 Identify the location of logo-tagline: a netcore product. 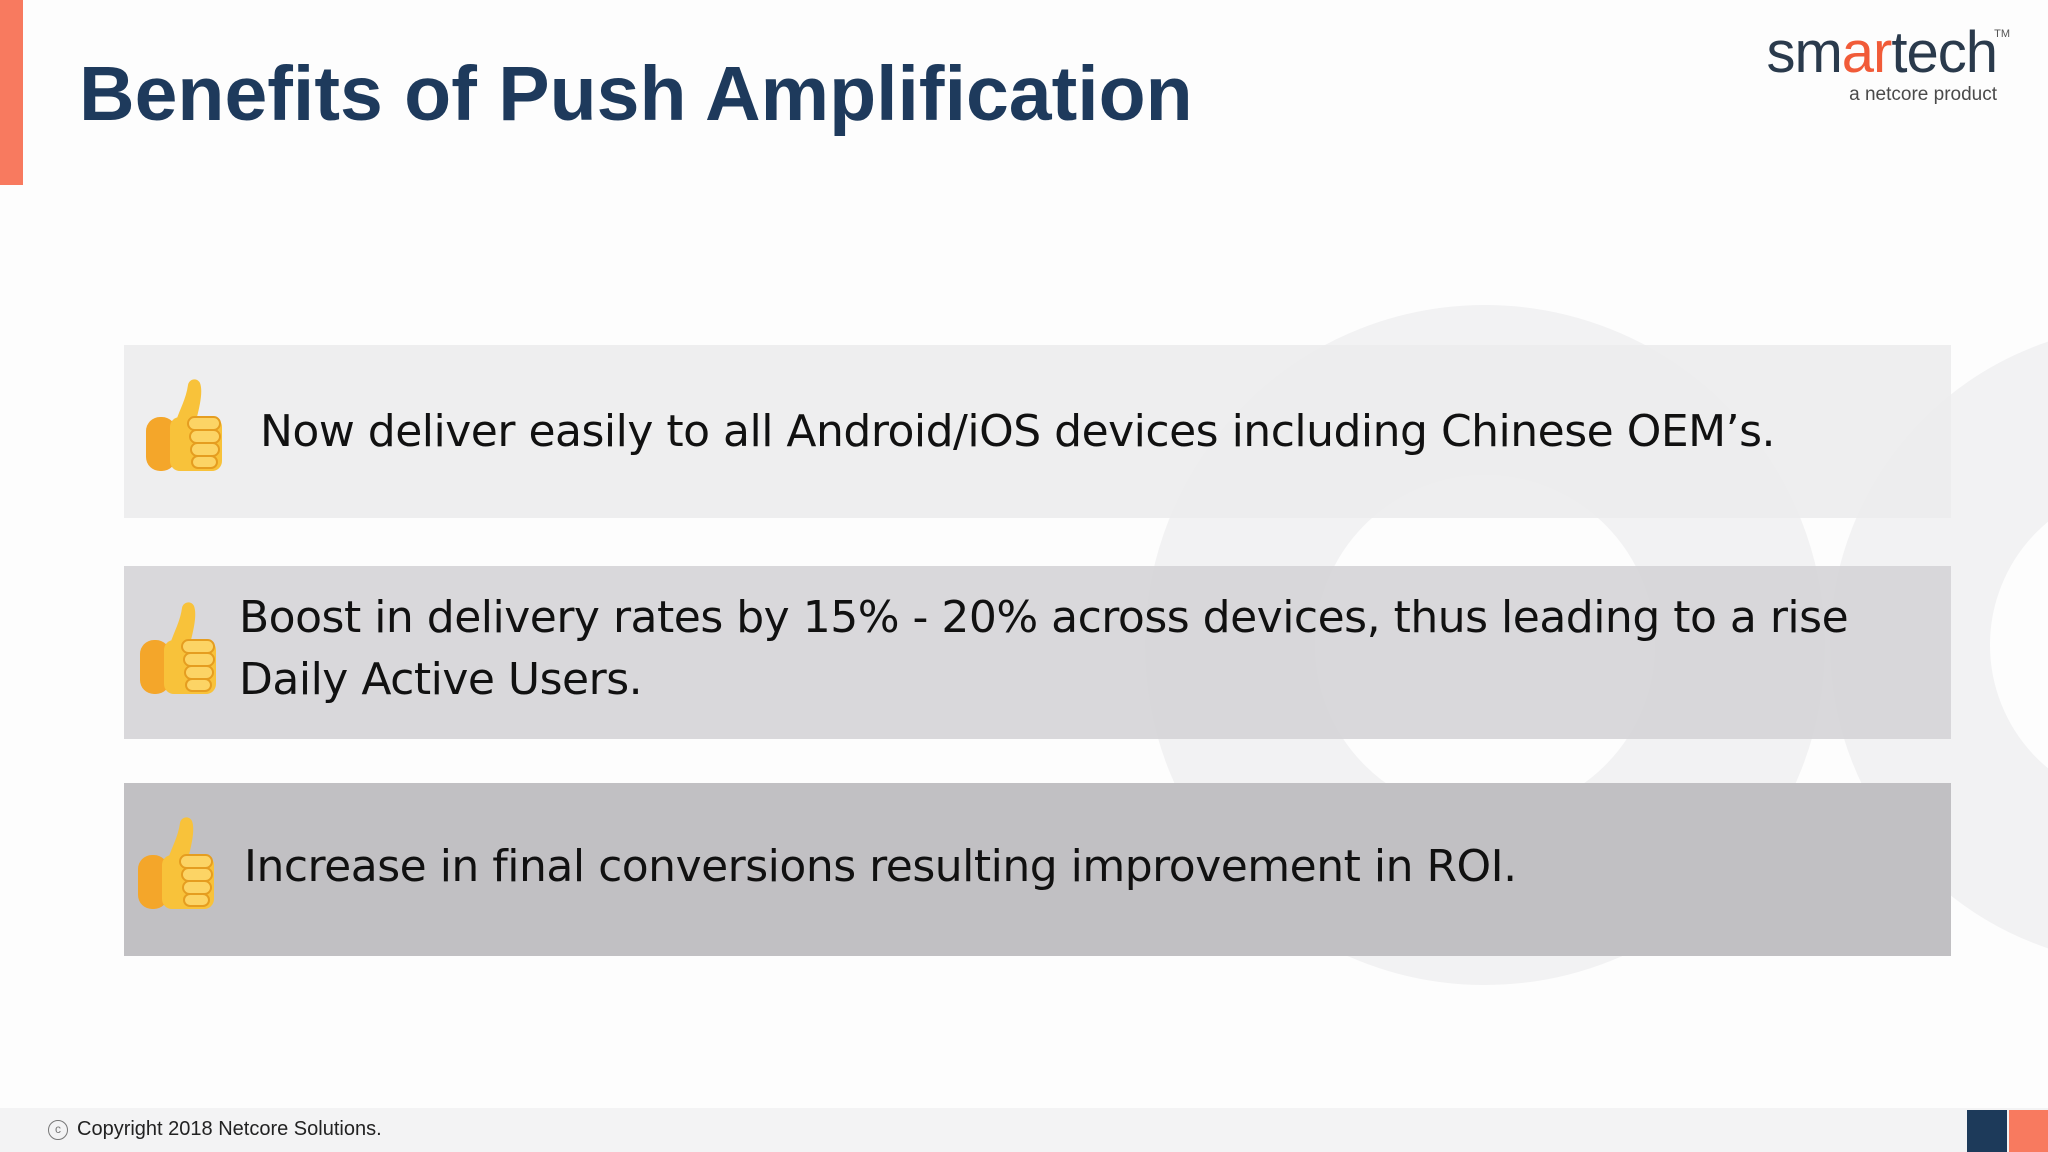
(1923, 94).